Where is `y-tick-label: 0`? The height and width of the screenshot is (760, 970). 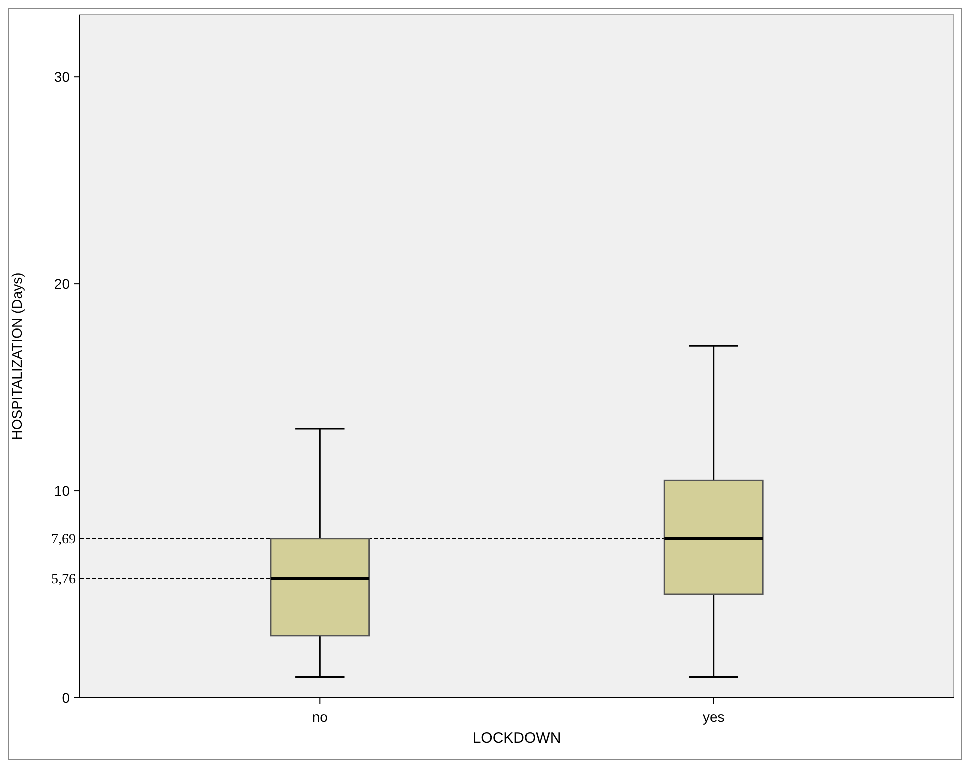
y-tick-label: 0 is located at coordinates (66, 698).